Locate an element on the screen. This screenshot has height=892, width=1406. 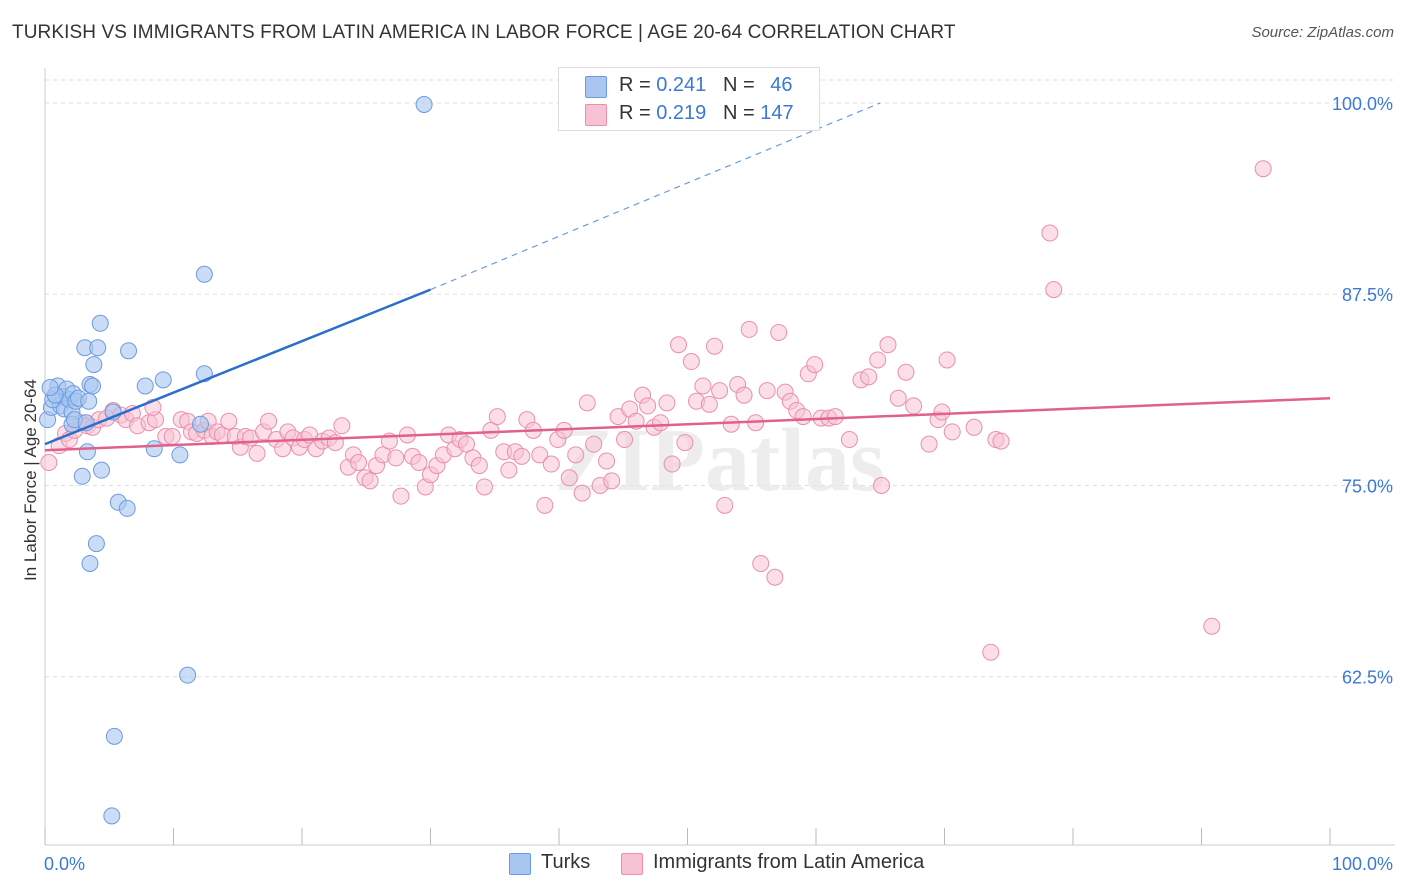
y-tick-label: 100.0% is located at coordinates (1362, 104).